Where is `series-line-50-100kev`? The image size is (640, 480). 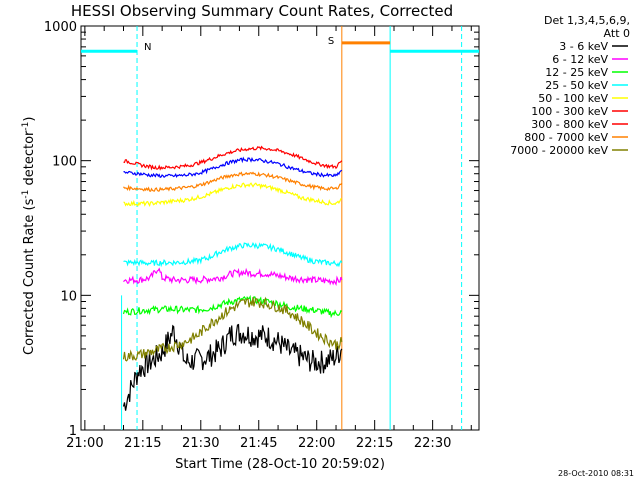
series-line-50-100kev is located at coordinates (232, 195).